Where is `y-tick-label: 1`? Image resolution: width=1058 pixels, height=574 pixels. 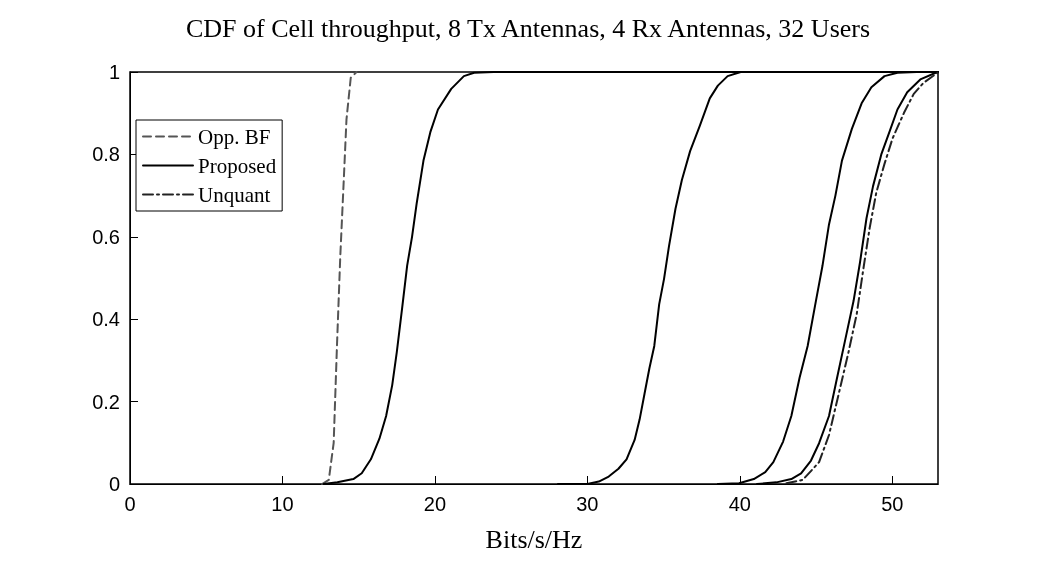 y-tick-label: 1 is located at coordinates (114, 72).